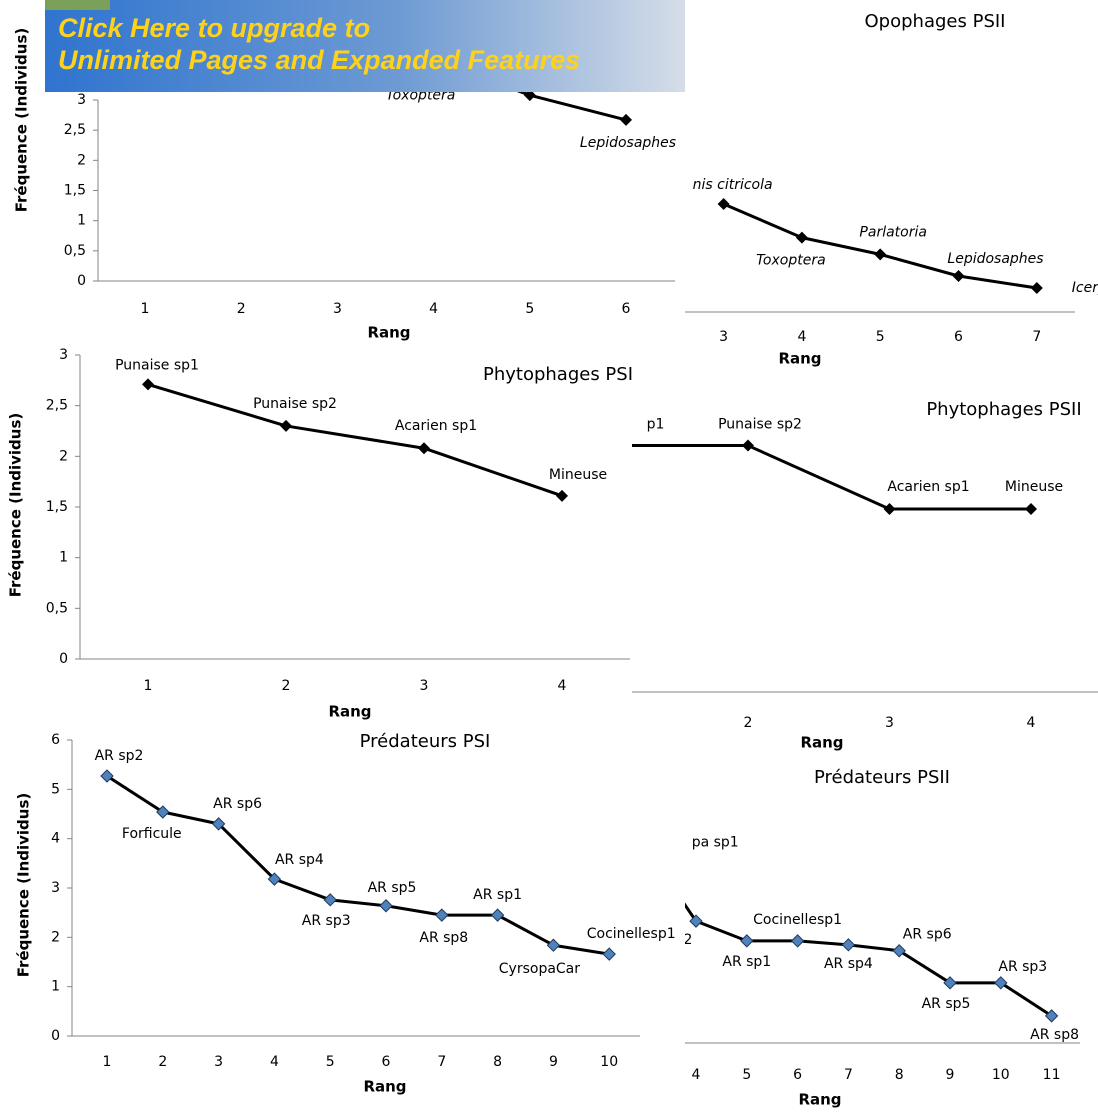 This screenshot has height=1113, width=1098. What do you see at coordinates (1034, 487) in the screenshot?
I see `point-label: Mineuse` at bounding box center [1034, 487].